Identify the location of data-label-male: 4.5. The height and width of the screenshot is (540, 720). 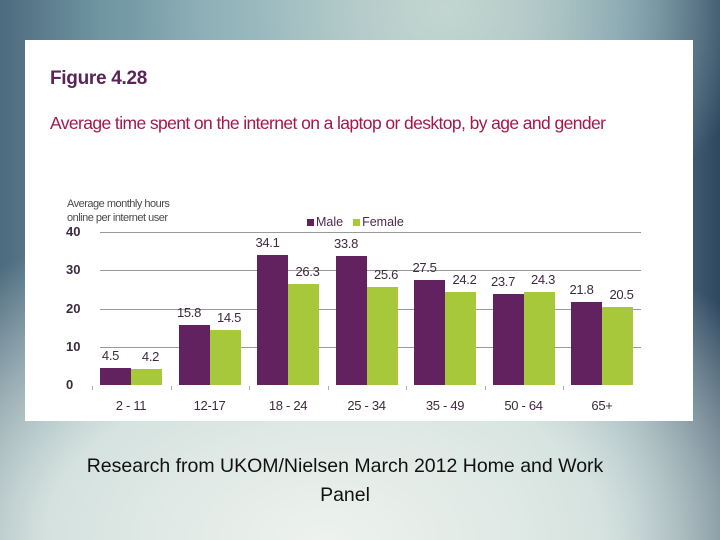
(110, 355).